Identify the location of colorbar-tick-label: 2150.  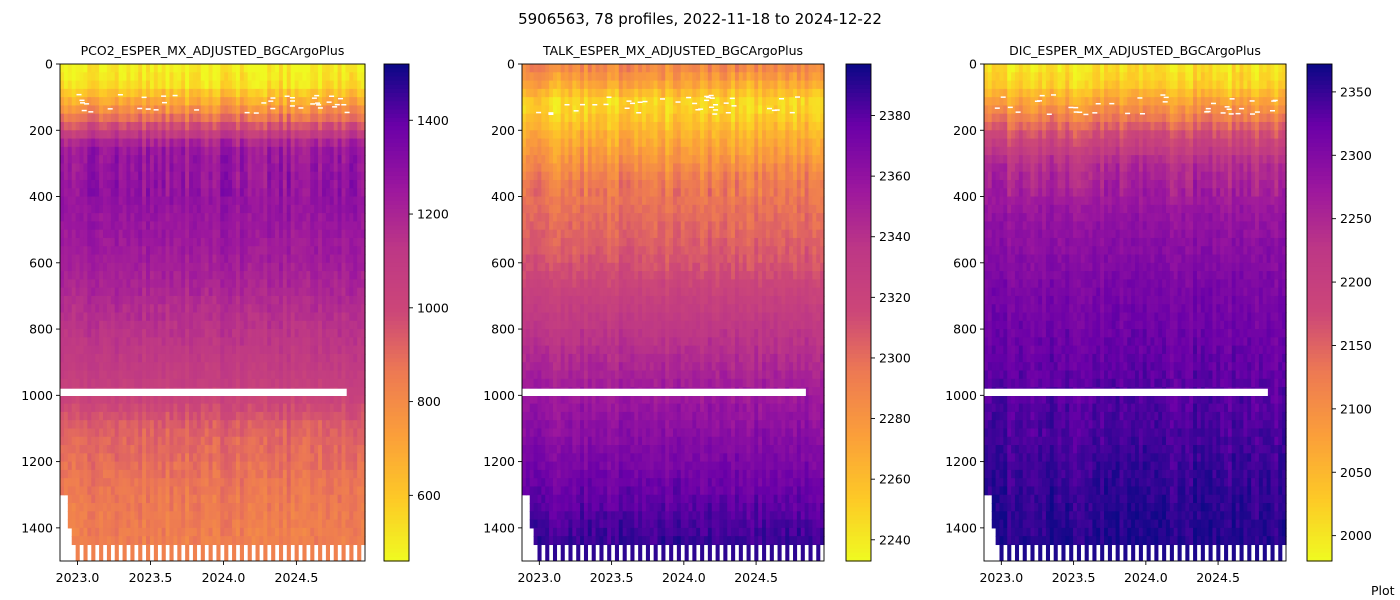
(1356, 345).